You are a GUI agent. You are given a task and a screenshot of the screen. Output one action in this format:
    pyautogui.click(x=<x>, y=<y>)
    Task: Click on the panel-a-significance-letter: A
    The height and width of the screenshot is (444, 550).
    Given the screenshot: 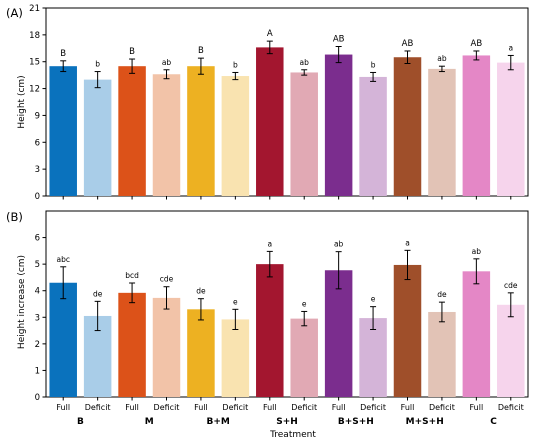 What is the action you would take?
    pyautogui.click(x=270, y=34)
    